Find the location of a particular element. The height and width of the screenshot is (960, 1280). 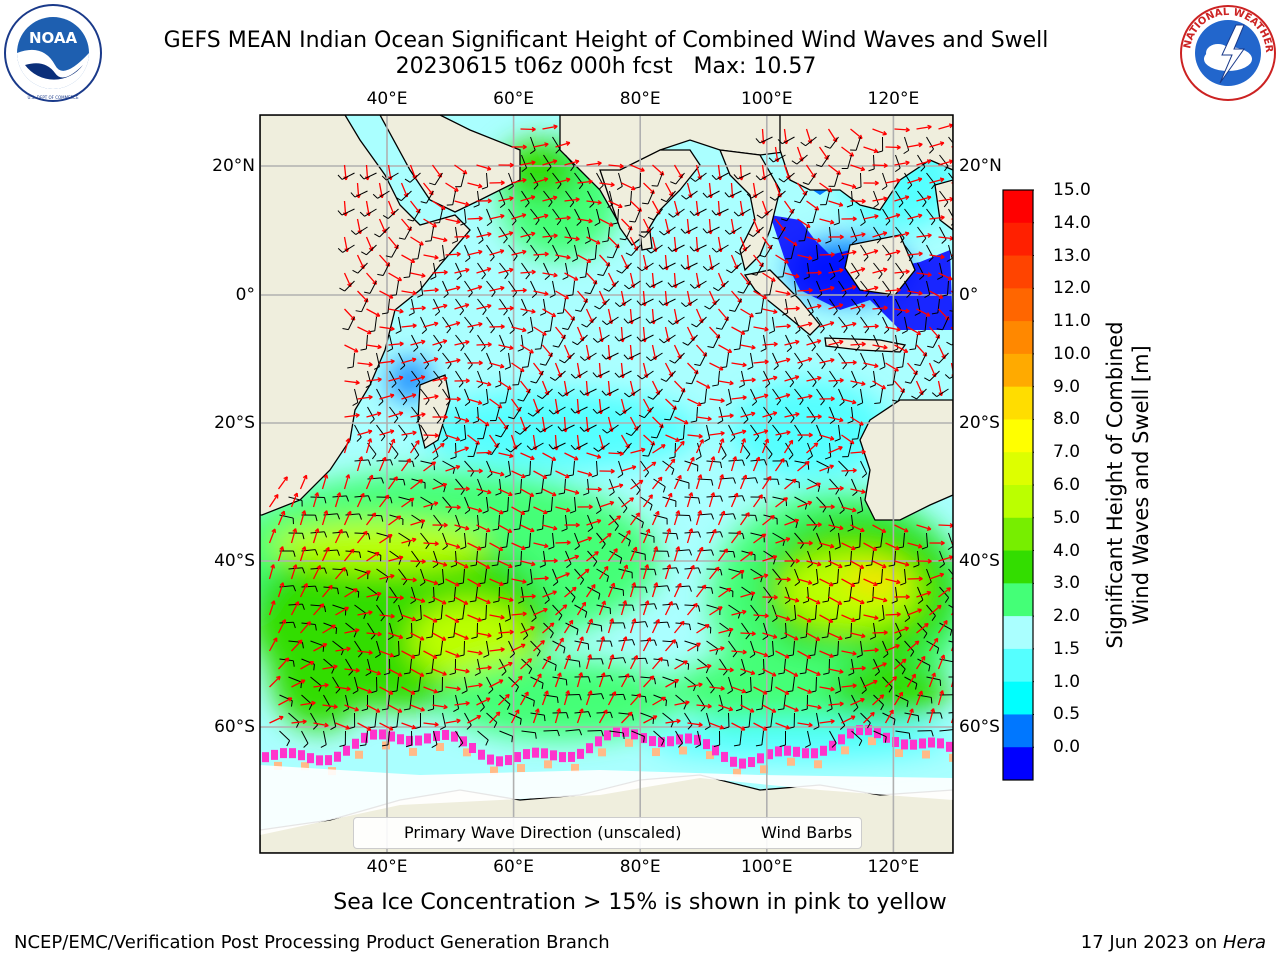

sea-ice-band is located at coordinates (607, 751).